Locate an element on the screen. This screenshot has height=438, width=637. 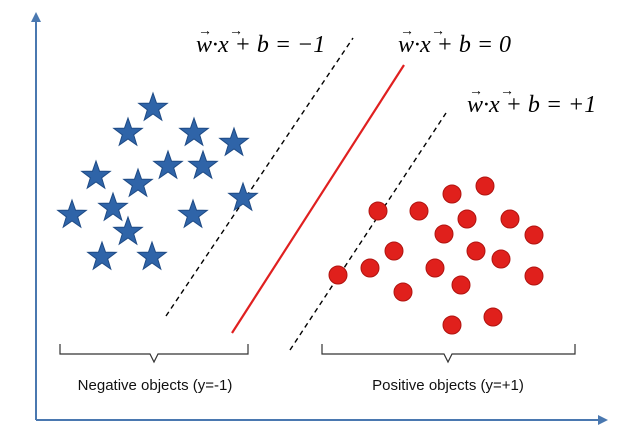
positive-group-label: Positive objects (y=+1) is located at coordinates (448, 385).